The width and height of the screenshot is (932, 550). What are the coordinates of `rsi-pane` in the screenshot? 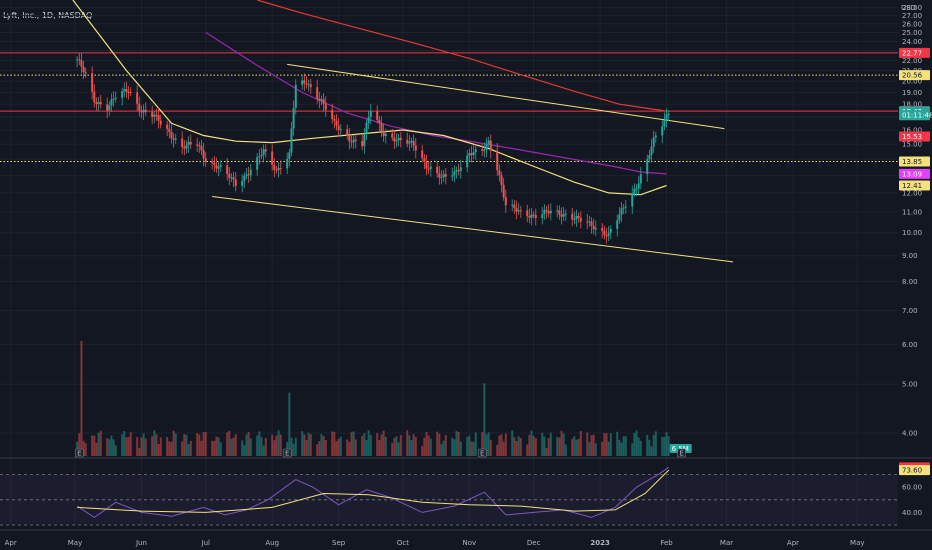 It's located at (449, 496).